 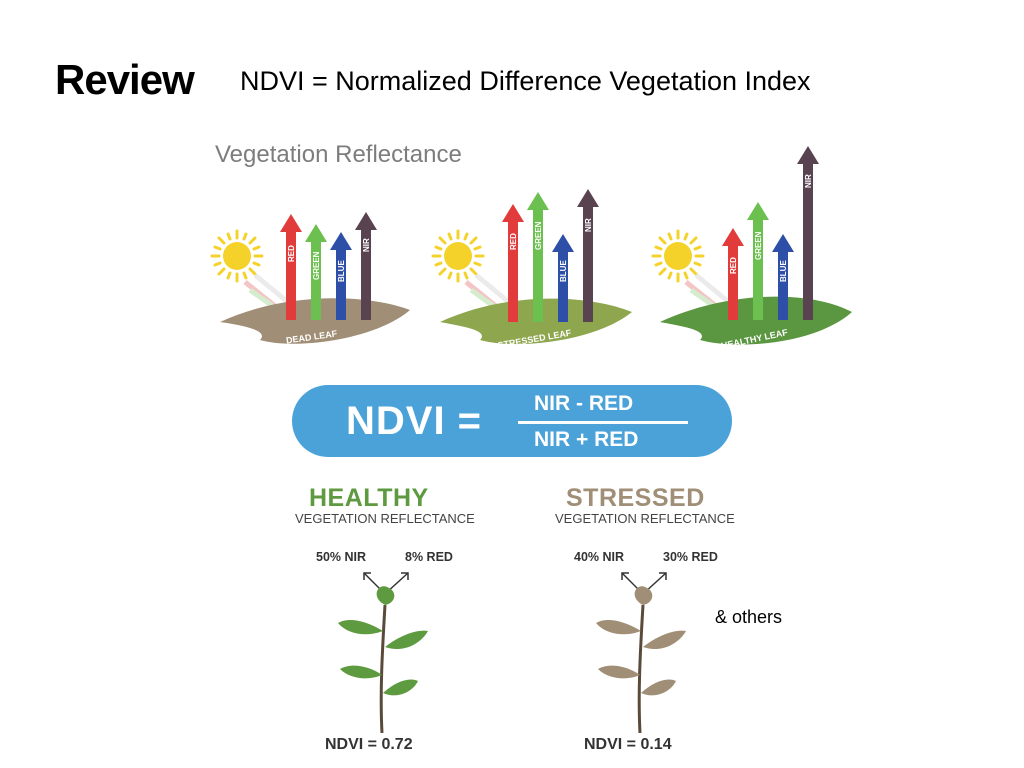 What do you see at coordinates (635, 498) in the screenshot?
I see `stressed-title: STRESSED` at bounding box center [635, 498].